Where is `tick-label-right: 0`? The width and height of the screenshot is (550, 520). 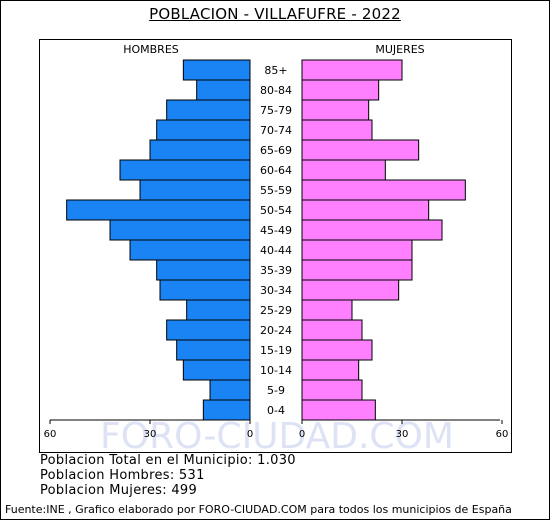
tick-label-right: 0 is located at coordinates (302, 434).